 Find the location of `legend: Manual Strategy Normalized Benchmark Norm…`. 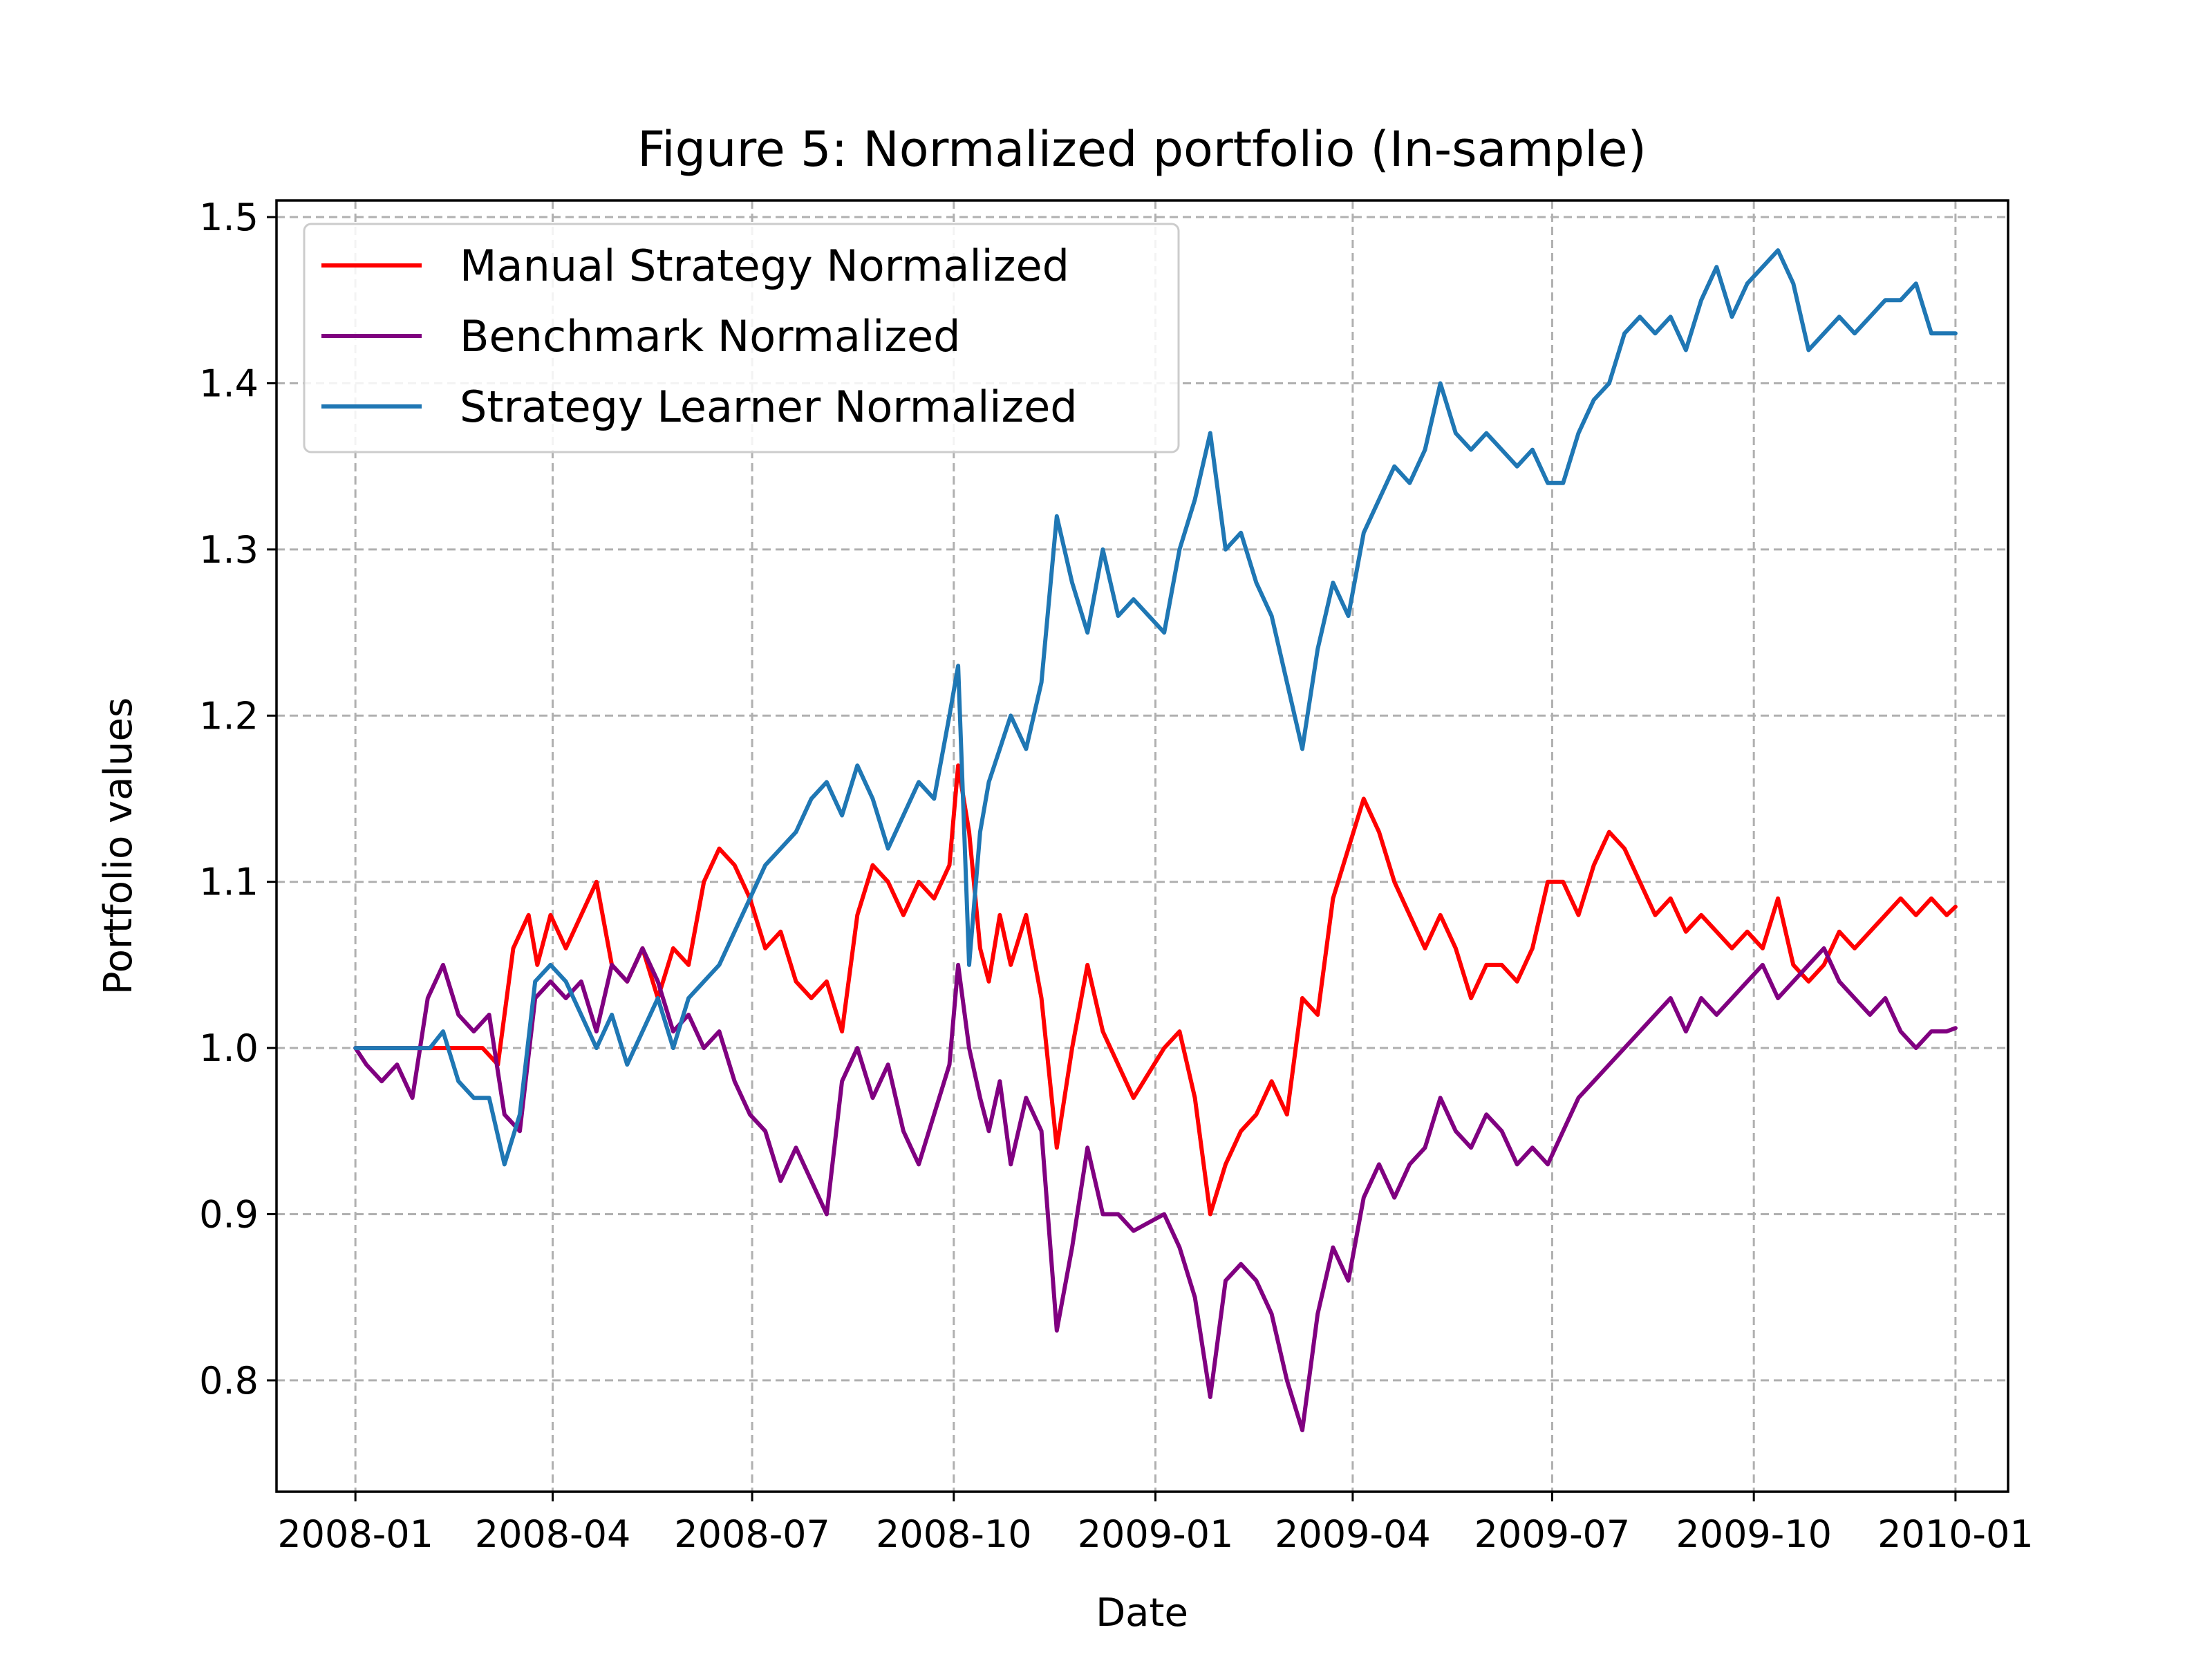

legend: Manual Strategy Normalized Benchmark Norm… is located at coordinates (742, 338).